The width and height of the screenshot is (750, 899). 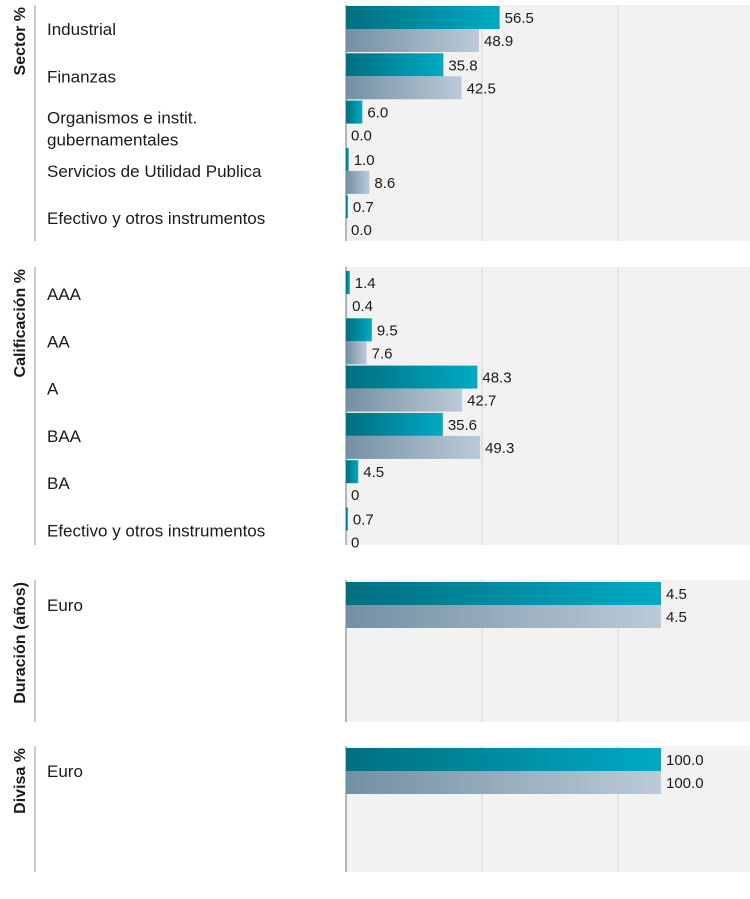 I want to click on data-label: 48.3, so click(x=496, y=378).